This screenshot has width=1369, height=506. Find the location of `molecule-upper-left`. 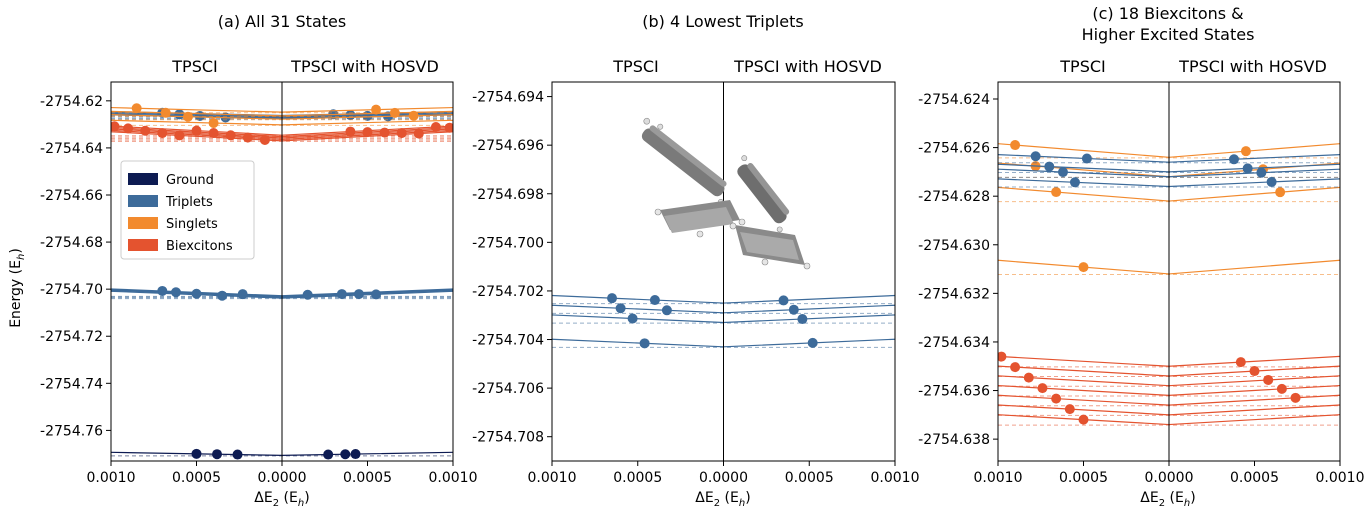

molecule-upper-left is located at coordinates (684, 161).